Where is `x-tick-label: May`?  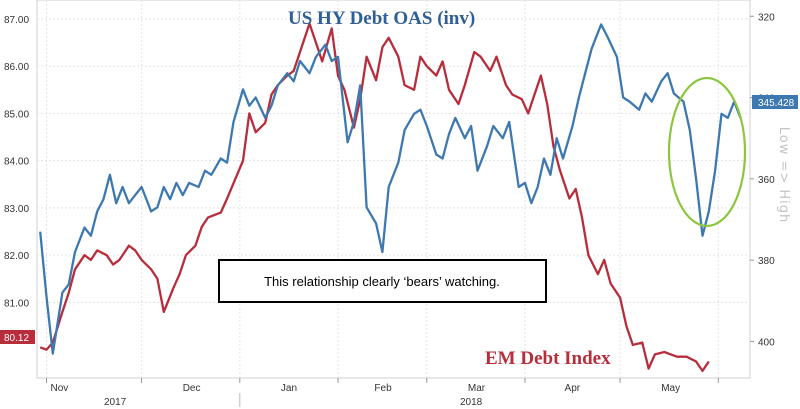 x-tick-label: May is located at coordinates (670, 388).